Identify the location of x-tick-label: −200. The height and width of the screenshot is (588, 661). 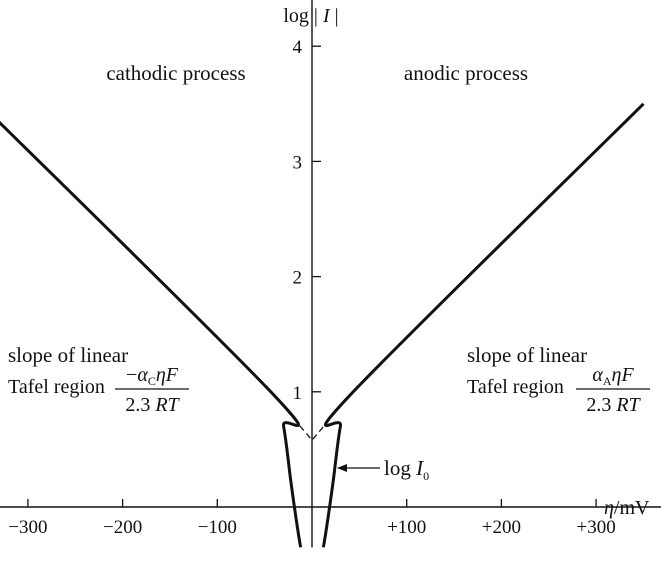
(122, 527).